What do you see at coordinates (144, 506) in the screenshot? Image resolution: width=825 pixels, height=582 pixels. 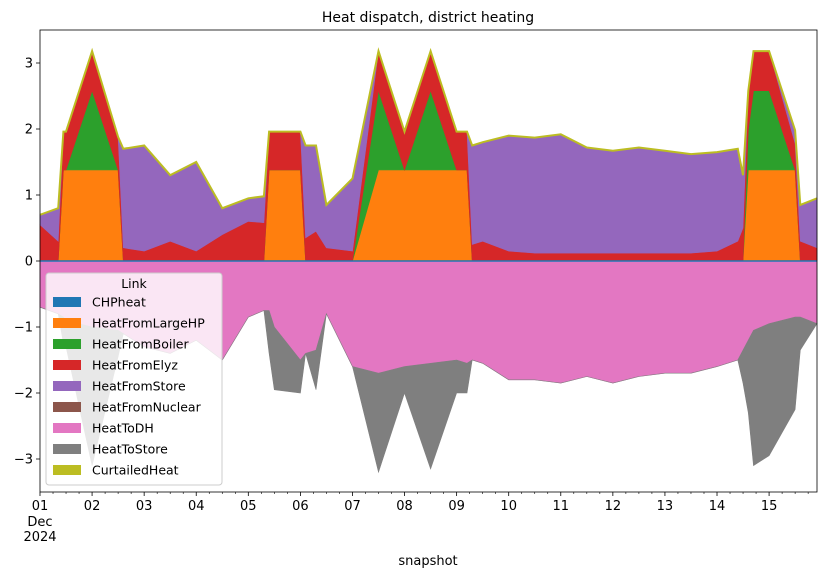 I see `x-tick-label: 03` at bounding box center [144, 506].